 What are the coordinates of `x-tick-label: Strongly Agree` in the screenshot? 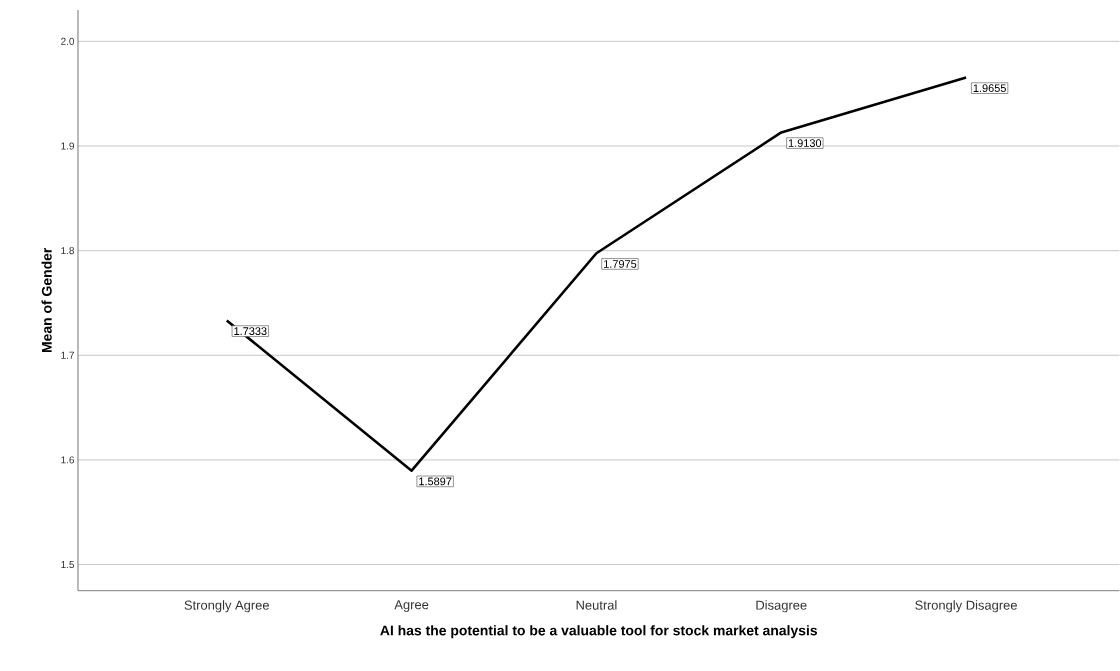 It's located at (226, 606).